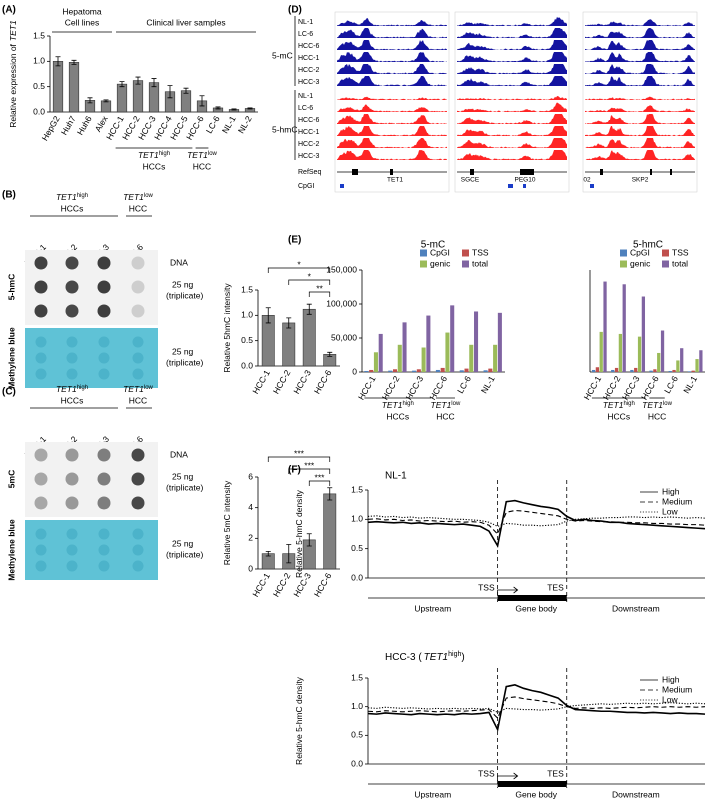  I want to click on y-tick-label: 0.0, so click(247, 365).